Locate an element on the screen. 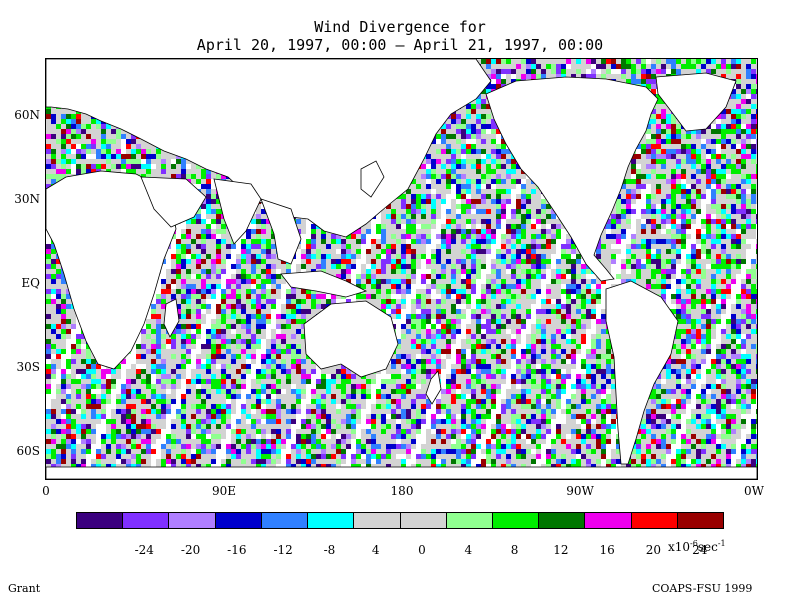 Image resolution: width=800 pixels, height=600 pixels. land-southeast-asia is located at coordinates (281, 231).